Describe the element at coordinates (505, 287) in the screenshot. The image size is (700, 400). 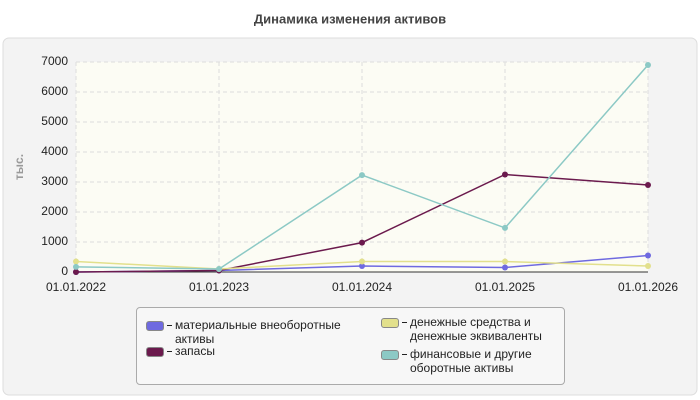
I see `x-tick-label: 01.01.2025` at that location.